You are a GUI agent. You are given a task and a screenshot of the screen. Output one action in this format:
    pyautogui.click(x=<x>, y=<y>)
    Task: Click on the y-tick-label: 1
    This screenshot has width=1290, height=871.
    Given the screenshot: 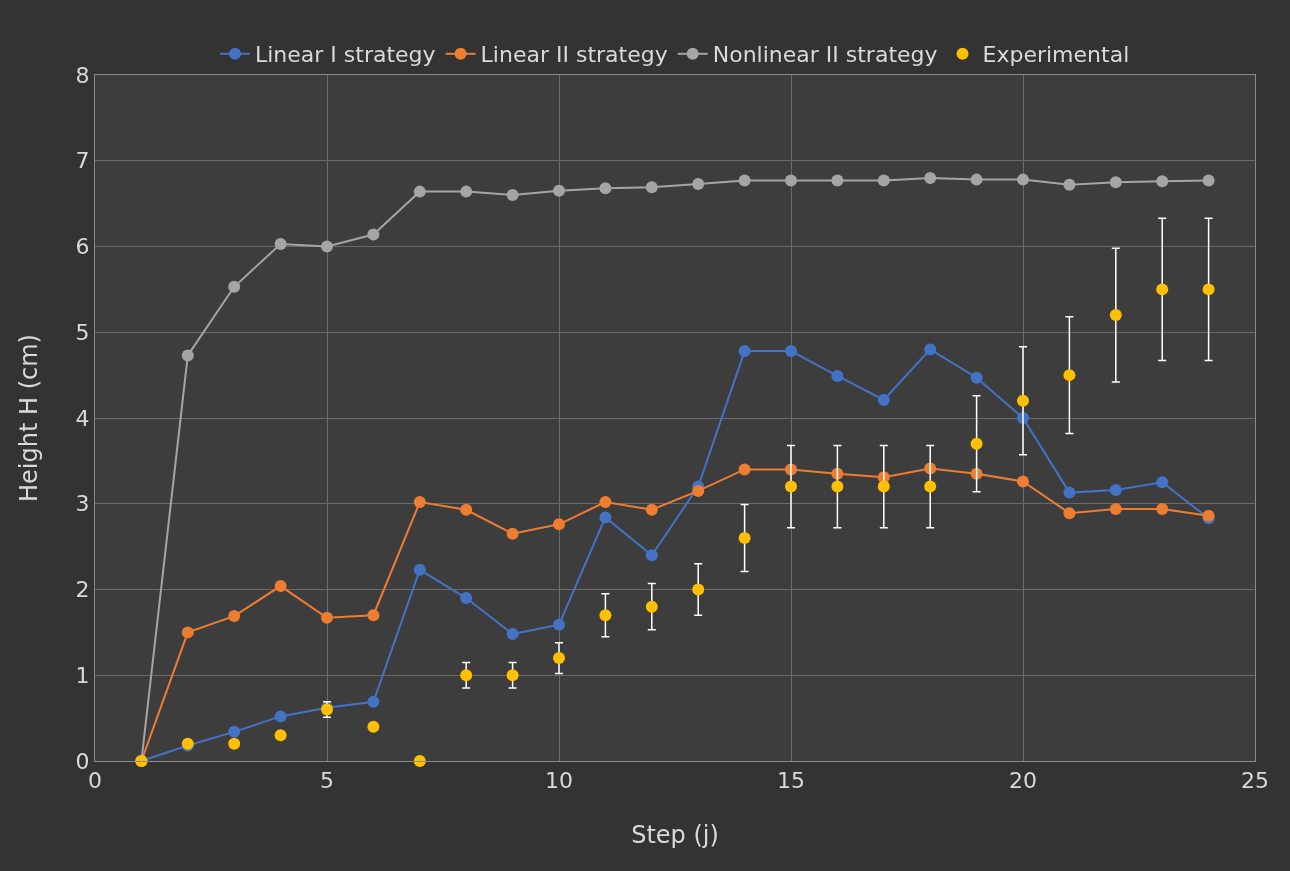 What is the action you would take?
    pyautogui.click(x=82, y=675)
    